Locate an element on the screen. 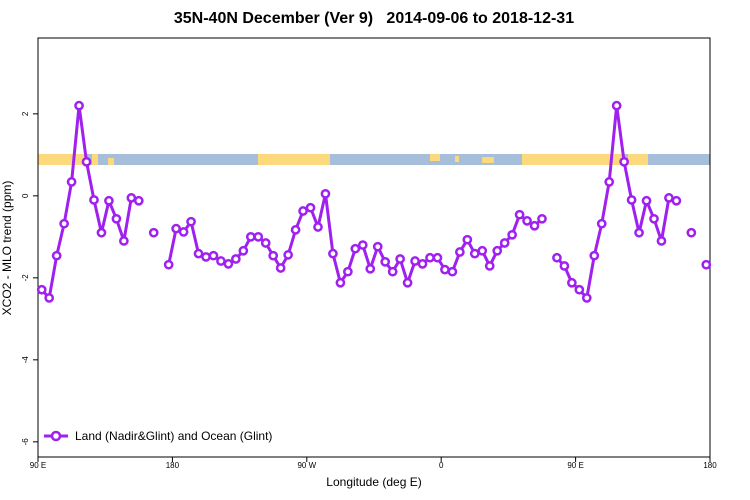  y-tick-label: -6 is located at coordinates (25, 442).